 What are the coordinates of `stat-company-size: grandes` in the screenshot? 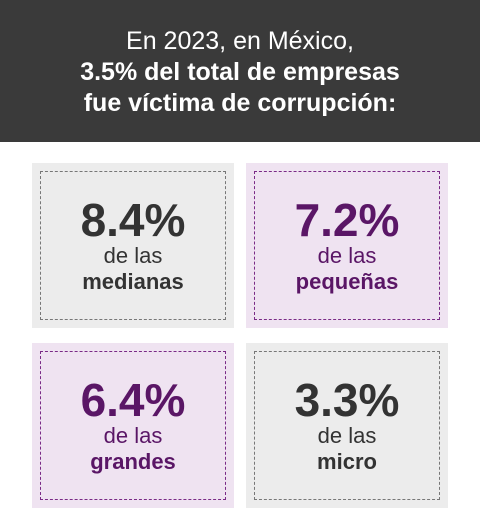 It's located at (133, 461).